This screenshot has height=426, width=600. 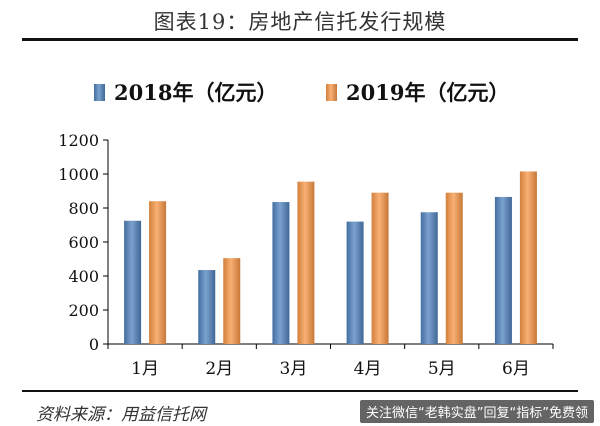 I want to click on bottom-divider, so click(x=300, y=391).